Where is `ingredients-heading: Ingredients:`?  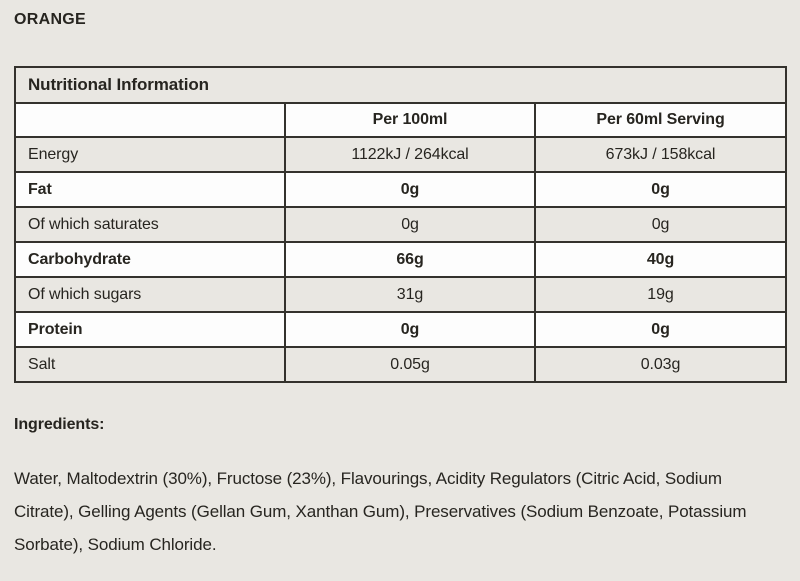
ingredients-heading: Ingredients: is located at coordinates (59, 424).